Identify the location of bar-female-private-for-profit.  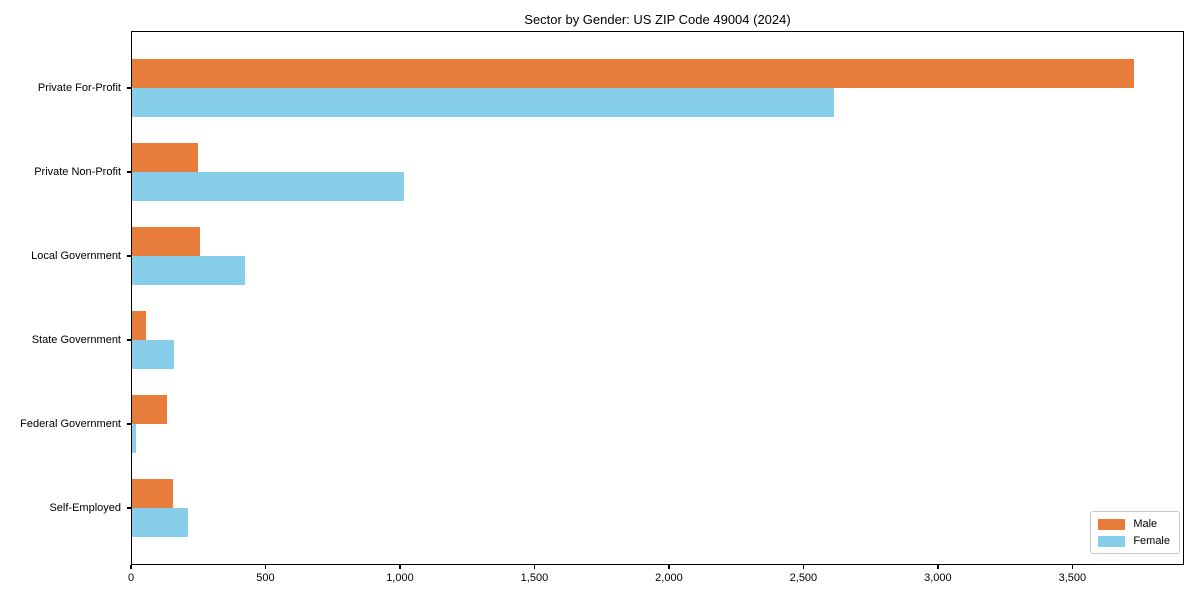
(483, 102).